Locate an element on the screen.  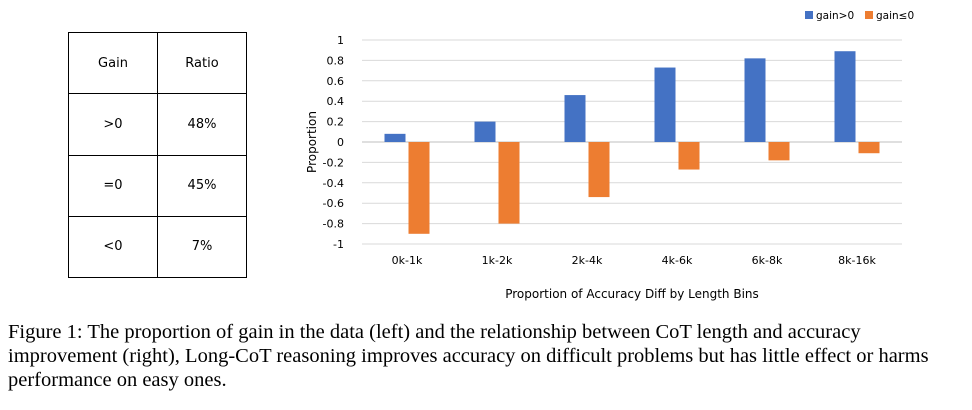
header-gain: Gain is located at coordinates (113, 63).